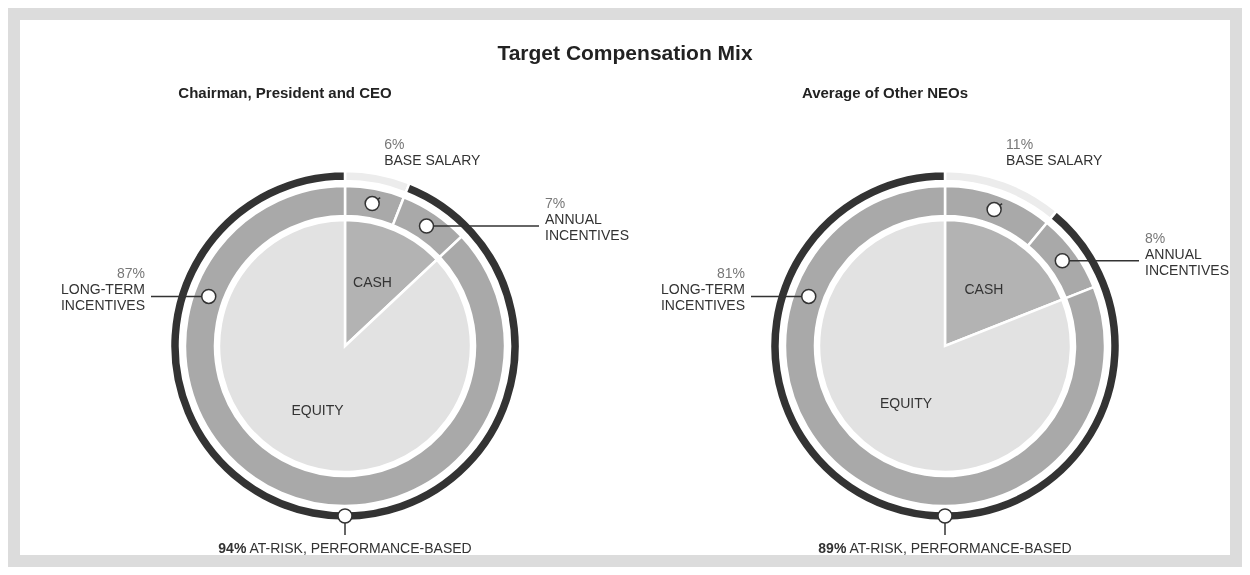 Image resolution: width=1250 pixels, height=575 pixels. Describe the element at coordinates (232, 548) in the screenshot. I see `data-label: 94%` at that location.